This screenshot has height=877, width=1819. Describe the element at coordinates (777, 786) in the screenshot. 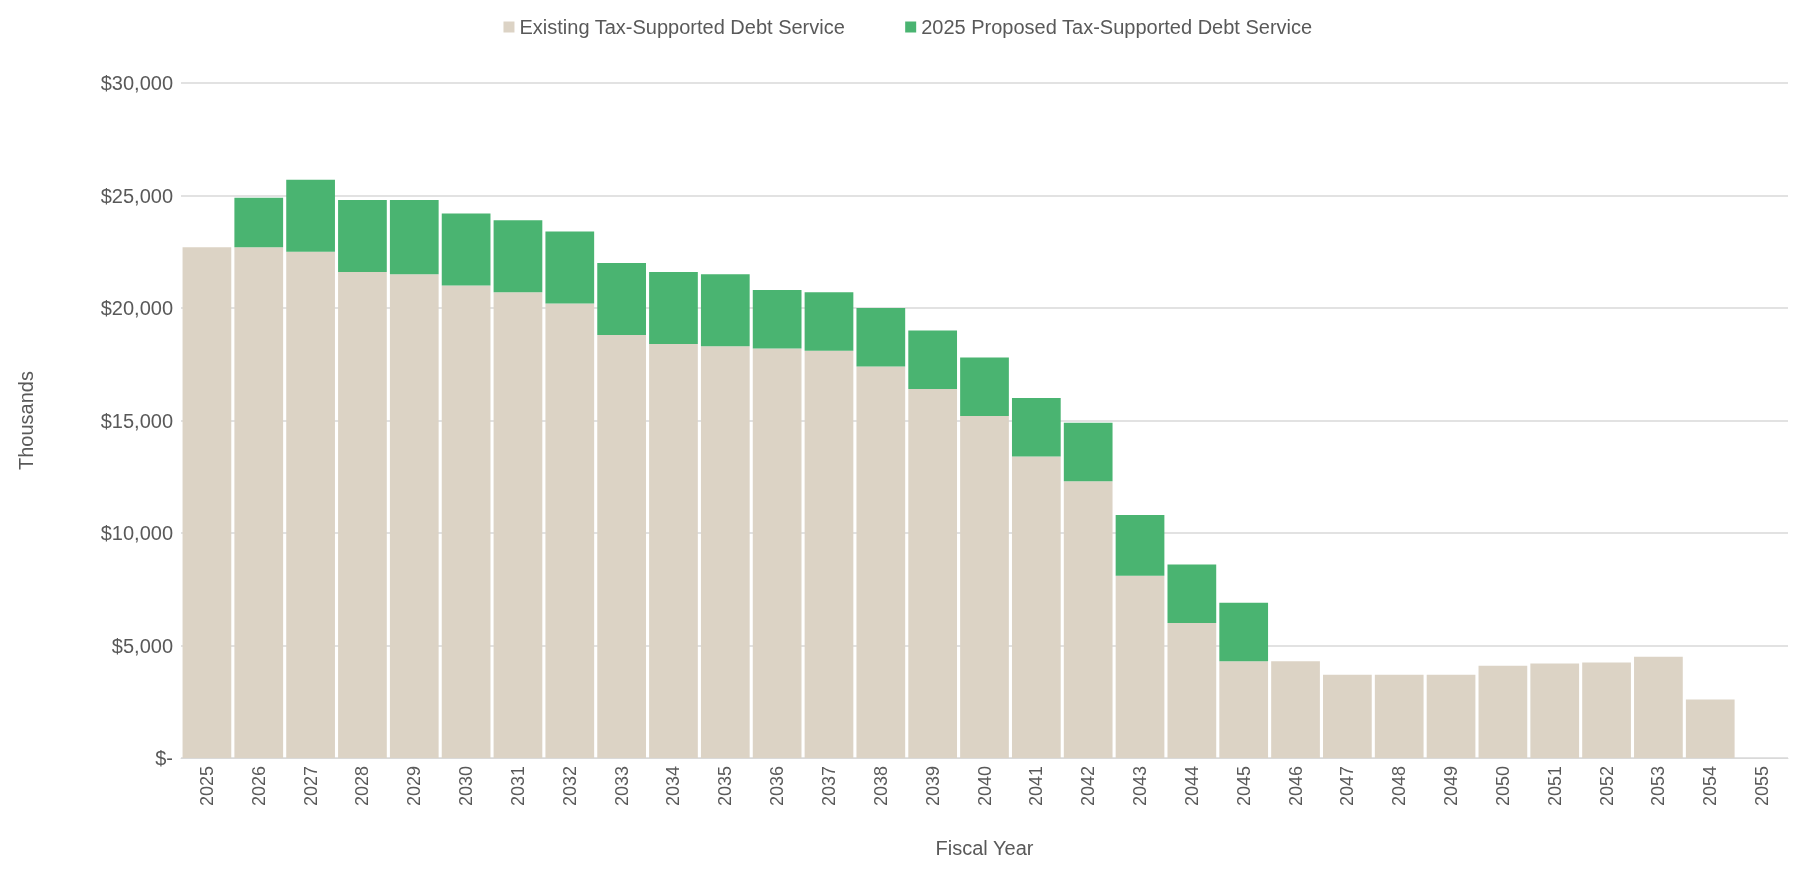

I see `x-tick-label: 2036` at that location.